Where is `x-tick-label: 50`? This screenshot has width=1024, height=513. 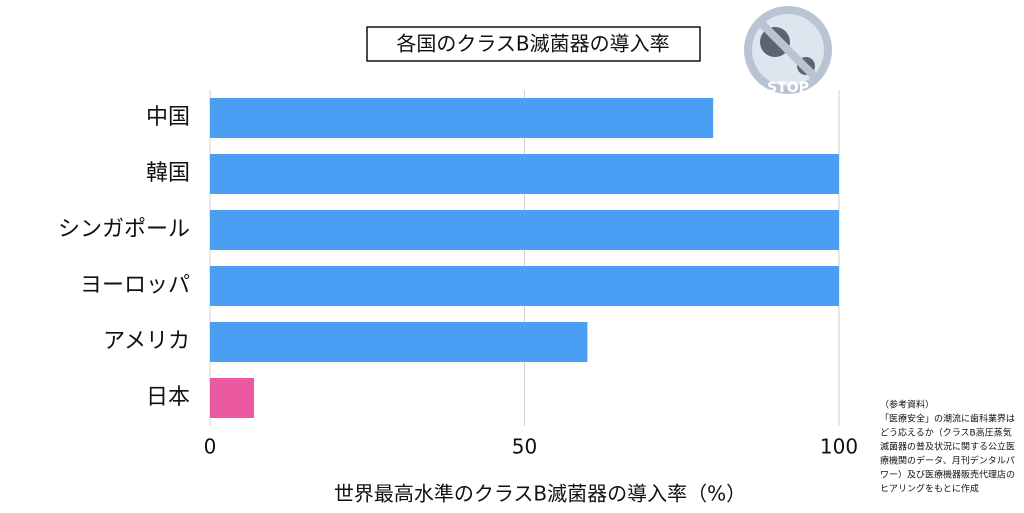
x-tick-label: 50 is located at coordinates (524, 447).